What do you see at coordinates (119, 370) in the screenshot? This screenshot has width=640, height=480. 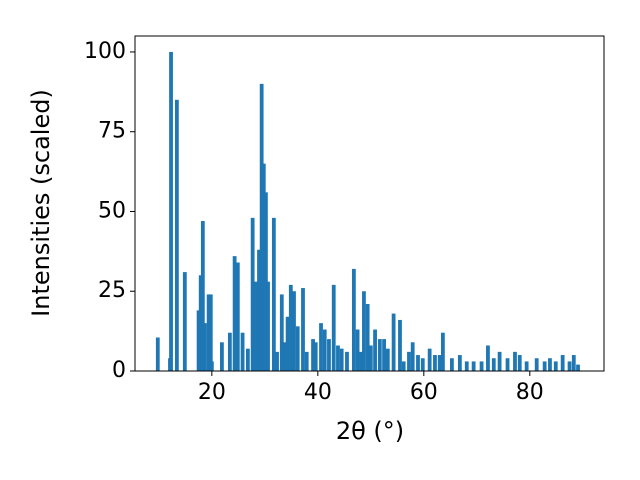 I see `y-tick-label: 0` at bounding box center [119, 370].